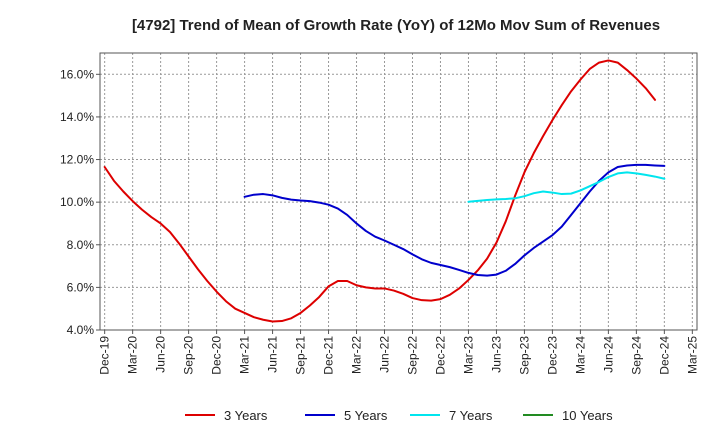 The image size is (720, 440). Describe the element at coordinates (81, 245) in the screenshot. I see `y-tick-label: 8.0%` at that location.